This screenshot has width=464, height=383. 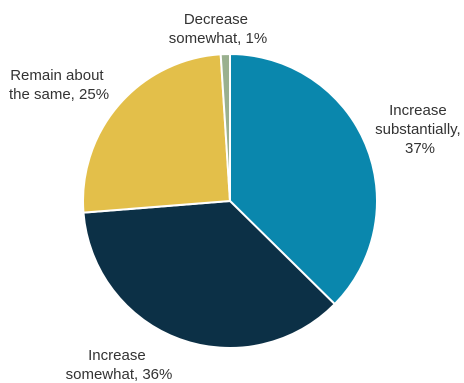 What do you see at coordinates (59, 94) in the screenshot?
I see `slice-label-line: the same, 25%` at bounding box center [59, 94].